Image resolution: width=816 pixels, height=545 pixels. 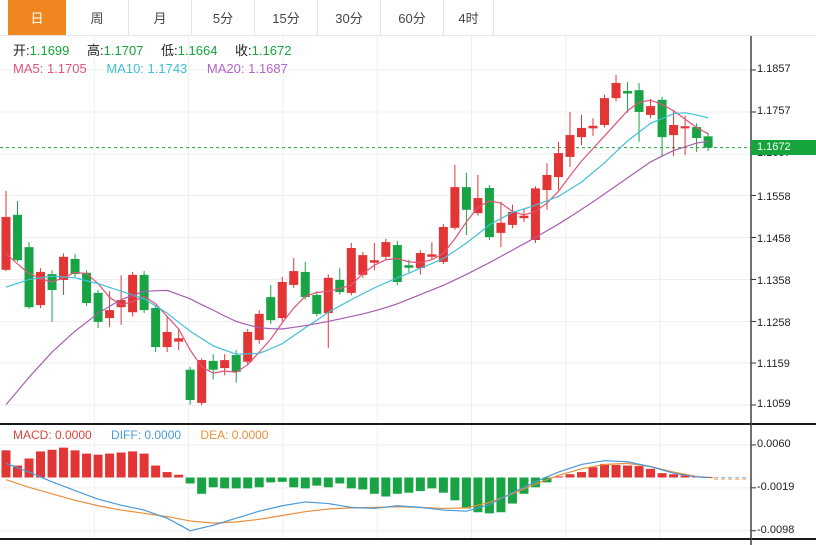 I want to click on tab-4hour: 4时, so click(x=469, y=17).